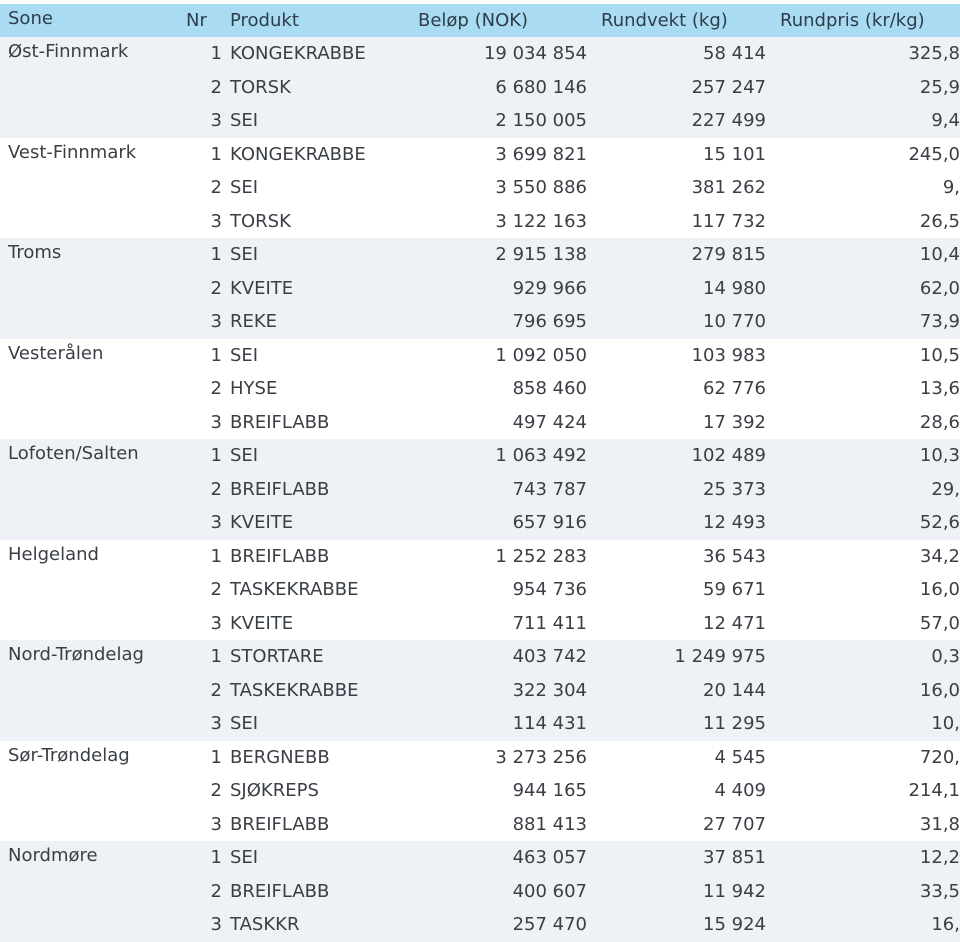 This screenshot has height=942, width=960. I want to click on product-cell: TASKEKRABBE, so click(294, 690).